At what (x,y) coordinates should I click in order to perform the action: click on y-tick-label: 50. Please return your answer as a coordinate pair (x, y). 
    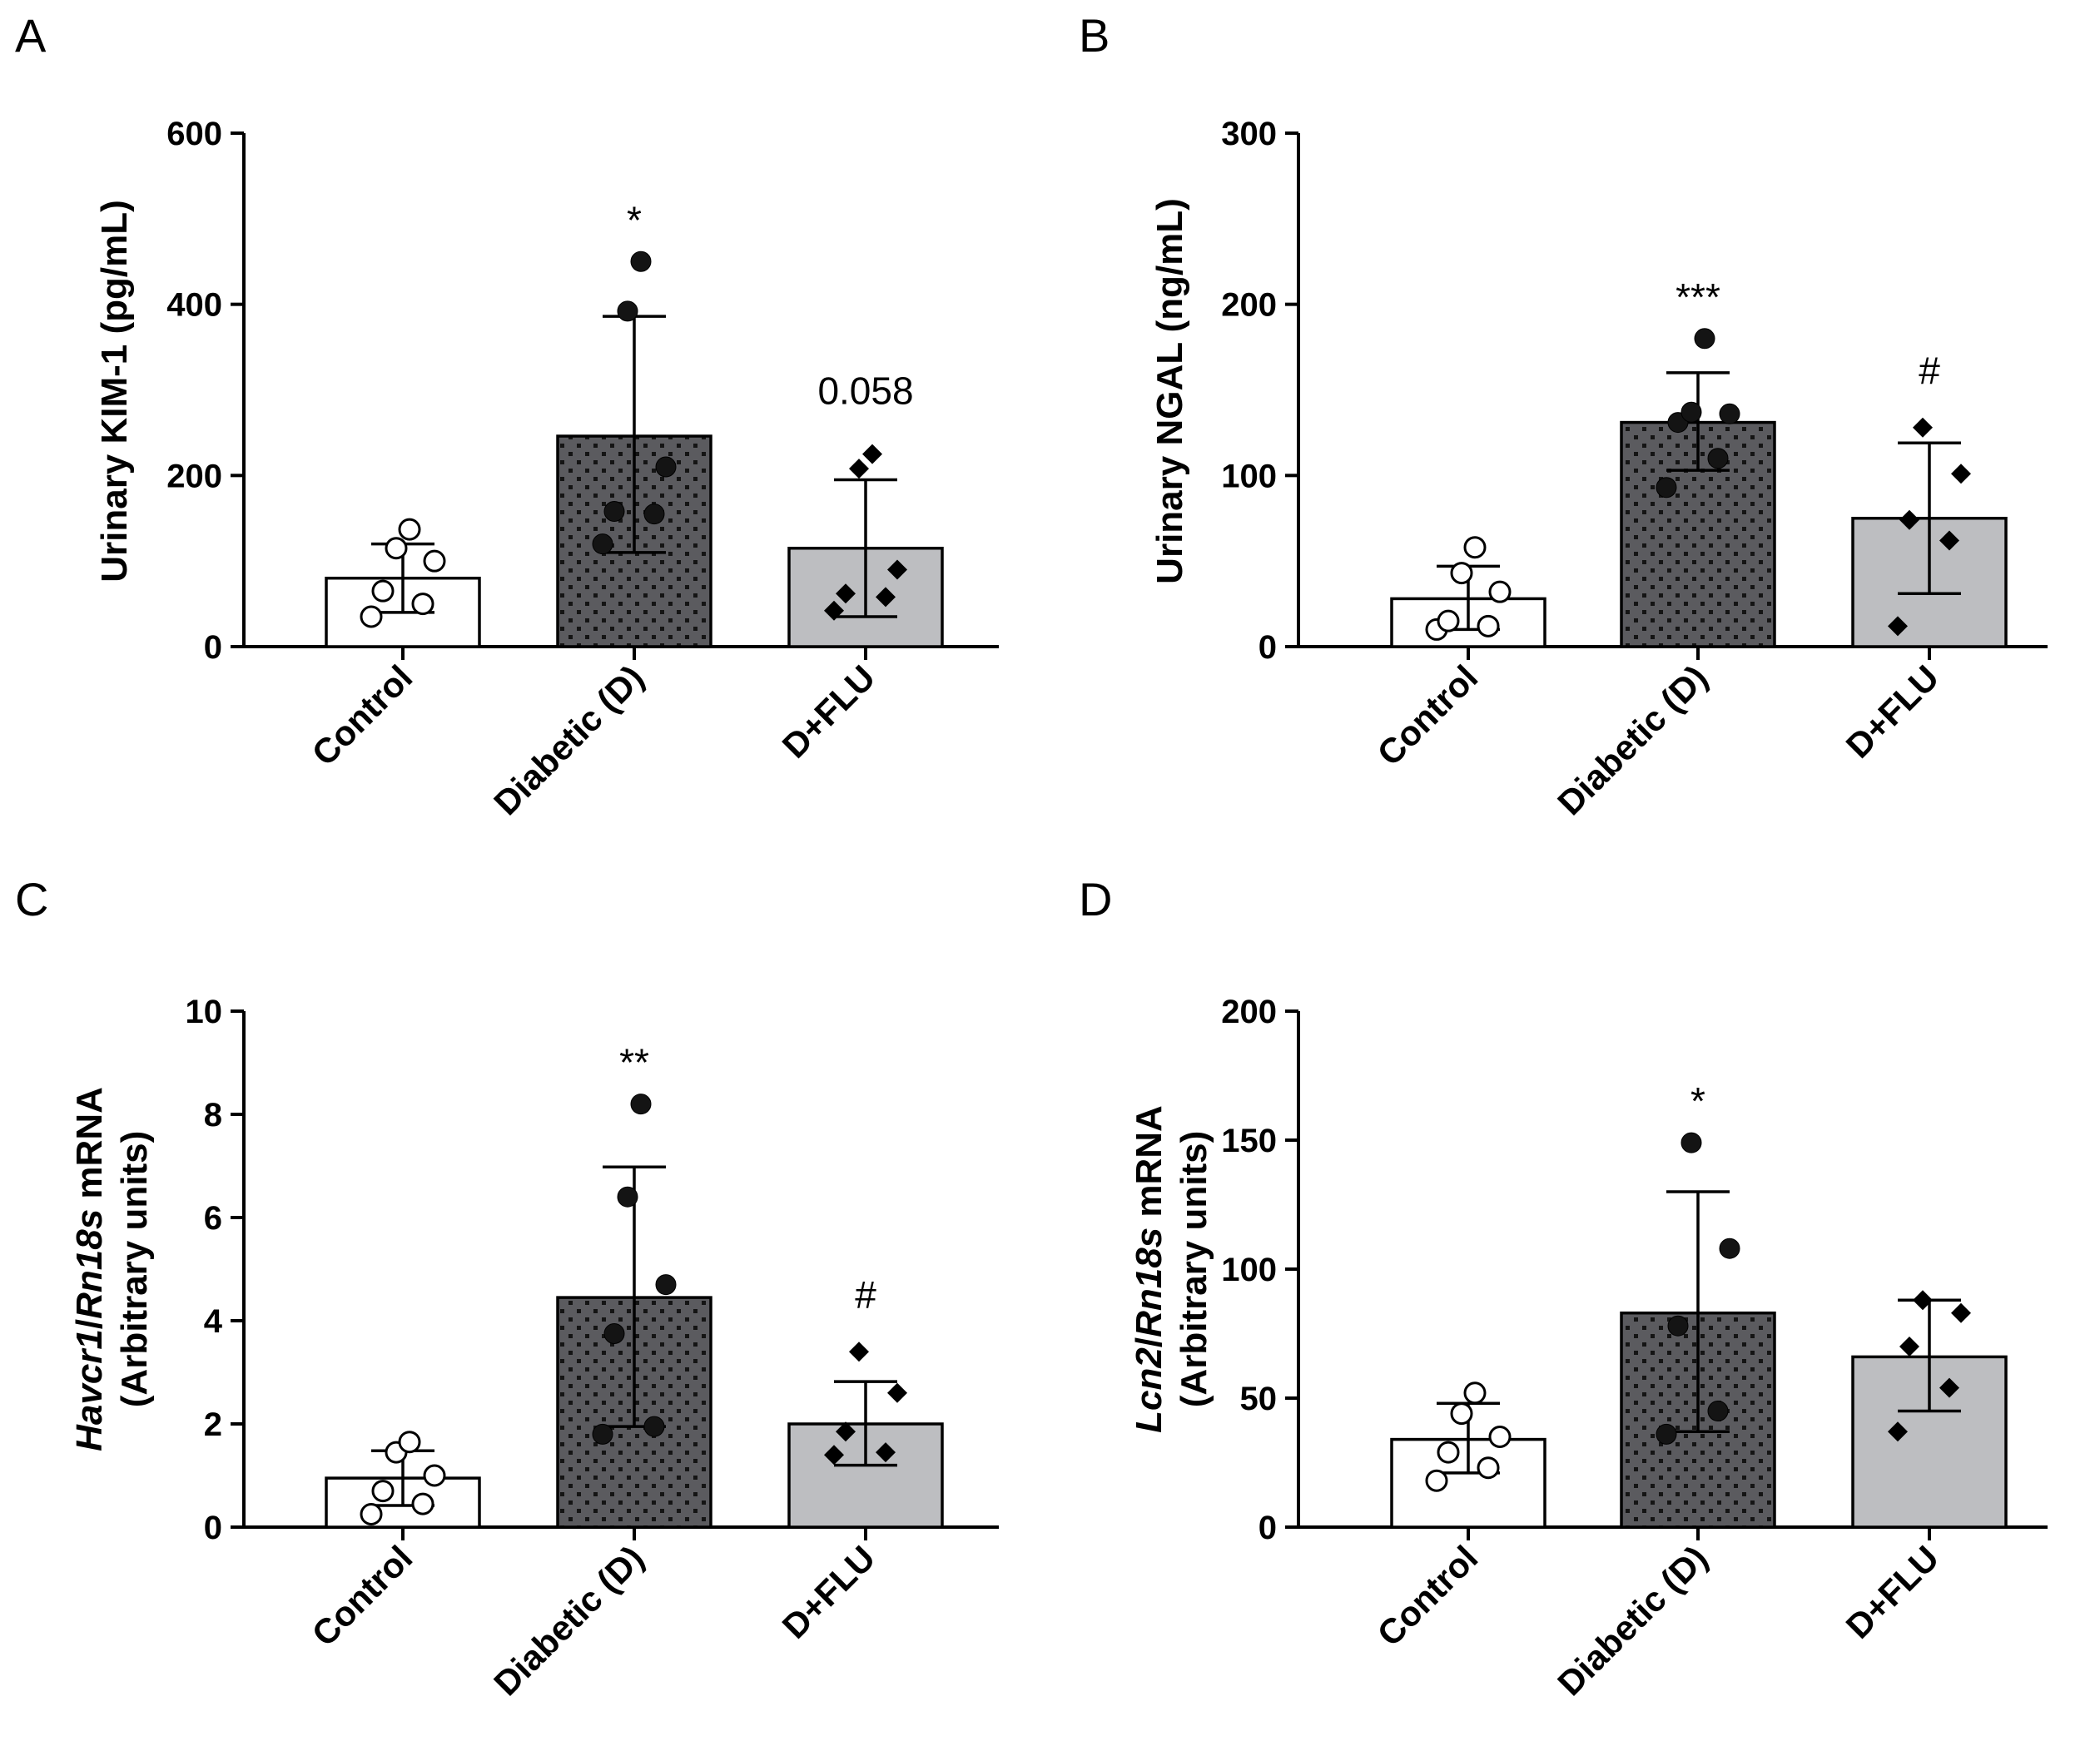
    Looking at the image, I should click on (1259, 1399).